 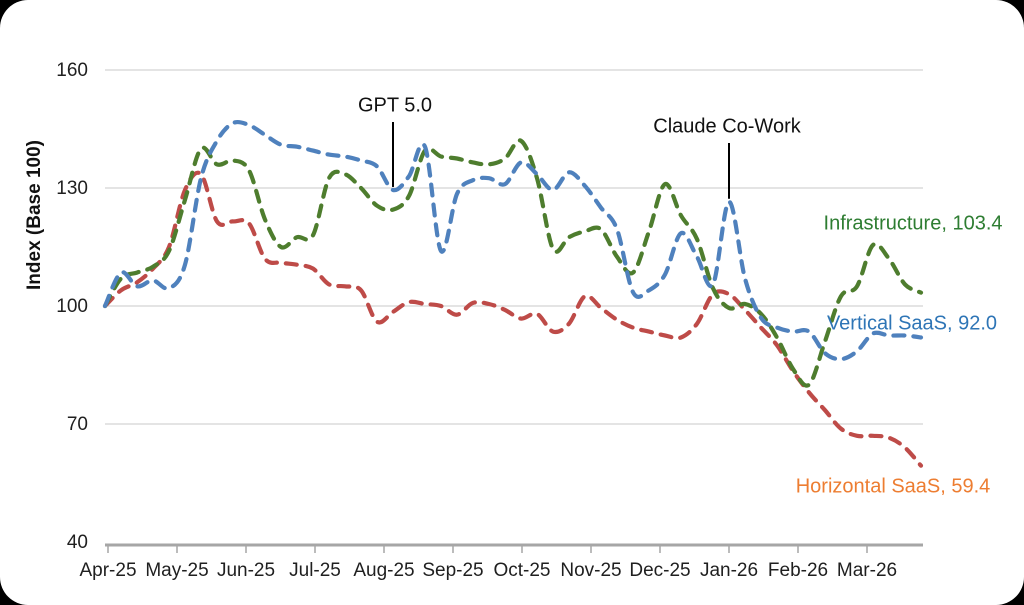 I want to click on series-end-label-vertical-saas: Vertical SaaS, 92.0, so click(x=912, y=323).